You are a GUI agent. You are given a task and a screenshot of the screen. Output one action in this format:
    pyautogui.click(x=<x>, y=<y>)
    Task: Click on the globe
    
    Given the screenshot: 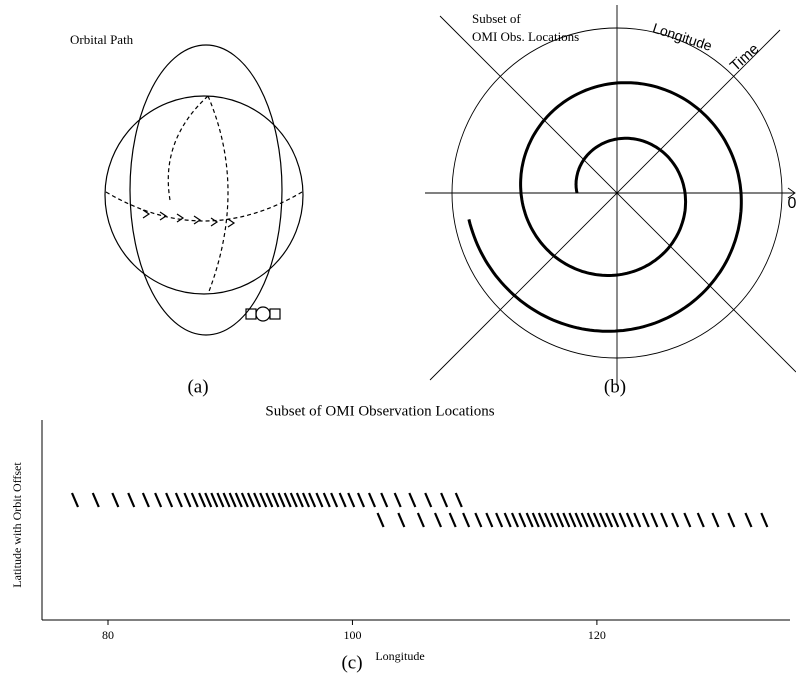 What is the action you would take?
    pyautogui.click(x=204, y=195)
    